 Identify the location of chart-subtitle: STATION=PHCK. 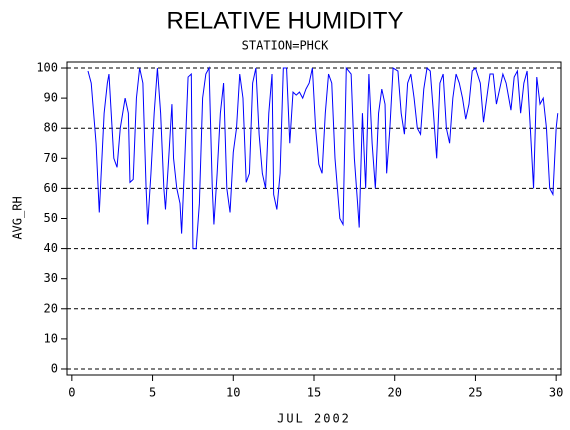
(285, 46).